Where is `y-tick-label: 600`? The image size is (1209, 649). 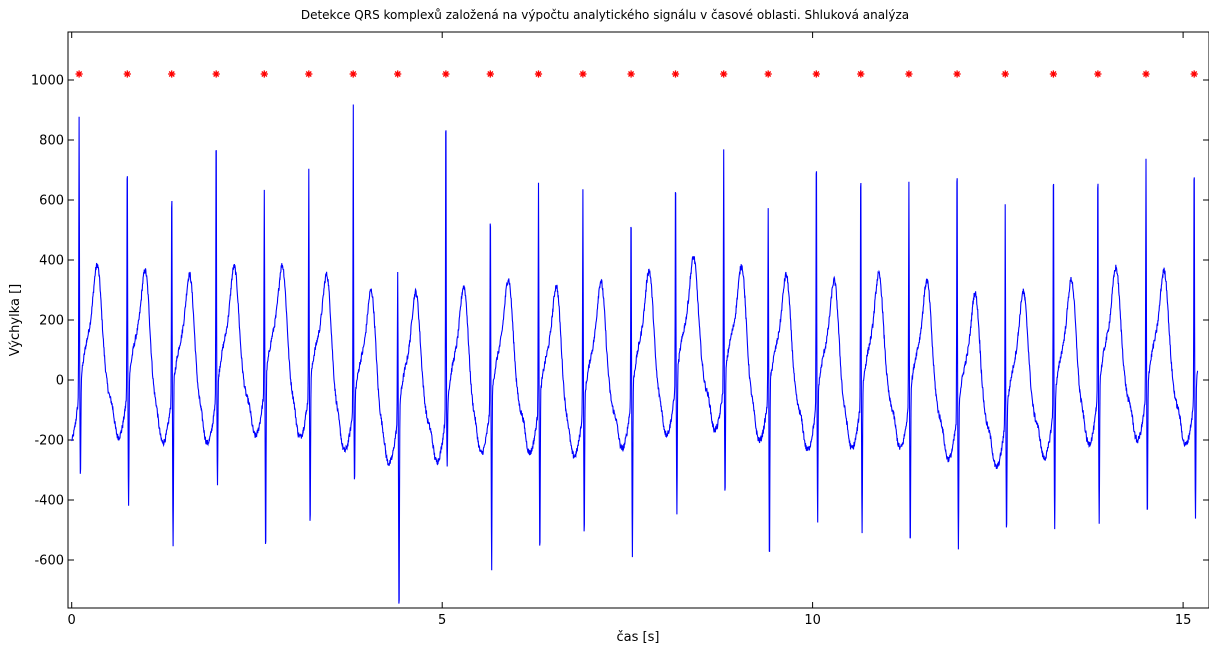
y-tick-label: 600 is located at coordinates (51, 201).